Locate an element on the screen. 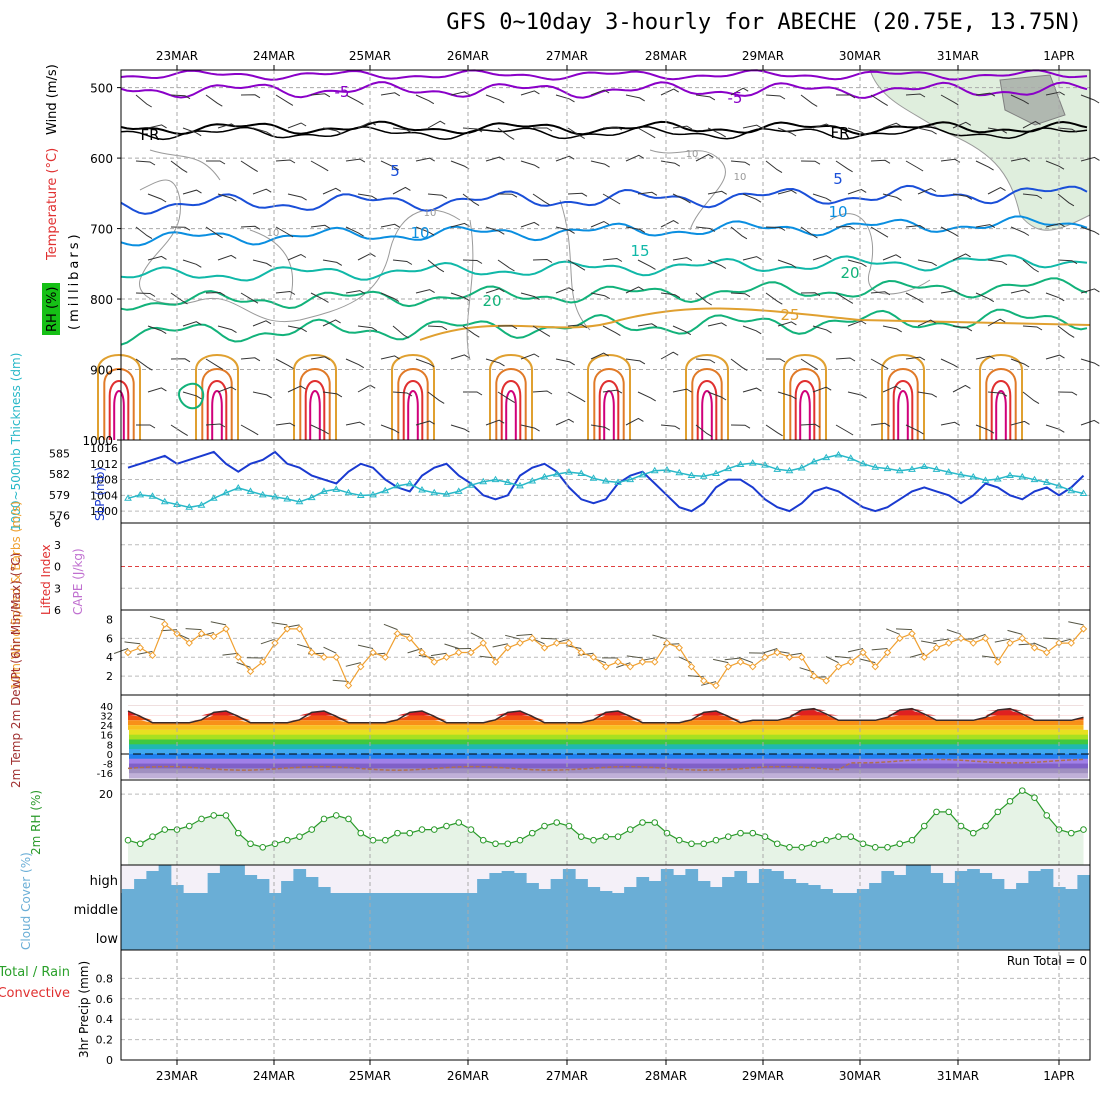 This screenshot has width=1100, height=1100. ytick-temp: -16 is located at coordinates (105, 774).